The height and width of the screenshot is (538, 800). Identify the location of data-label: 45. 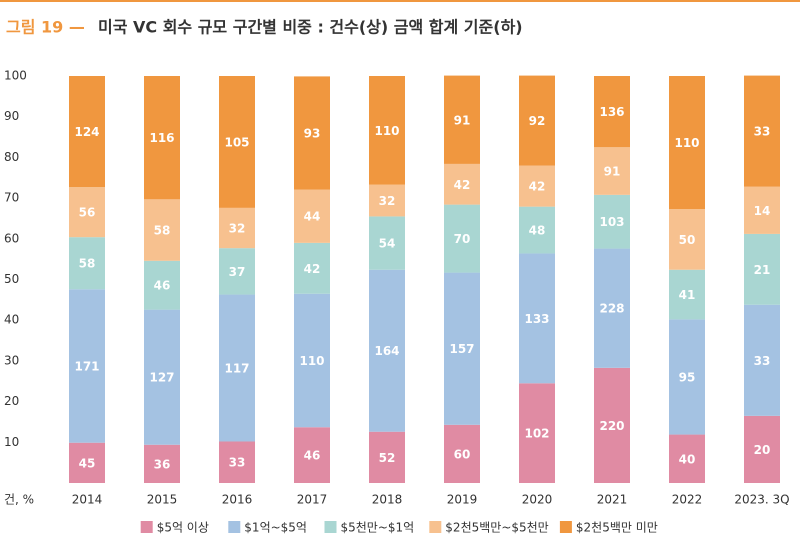
(87, 463).